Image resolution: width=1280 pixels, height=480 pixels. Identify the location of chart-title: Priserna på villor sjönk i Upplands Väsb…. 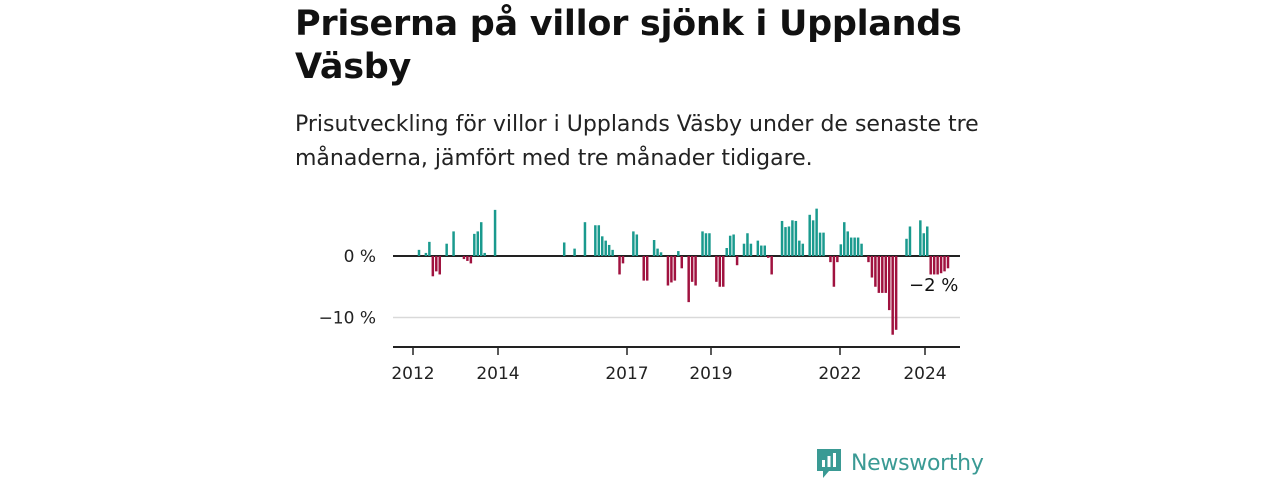
(628, 45).